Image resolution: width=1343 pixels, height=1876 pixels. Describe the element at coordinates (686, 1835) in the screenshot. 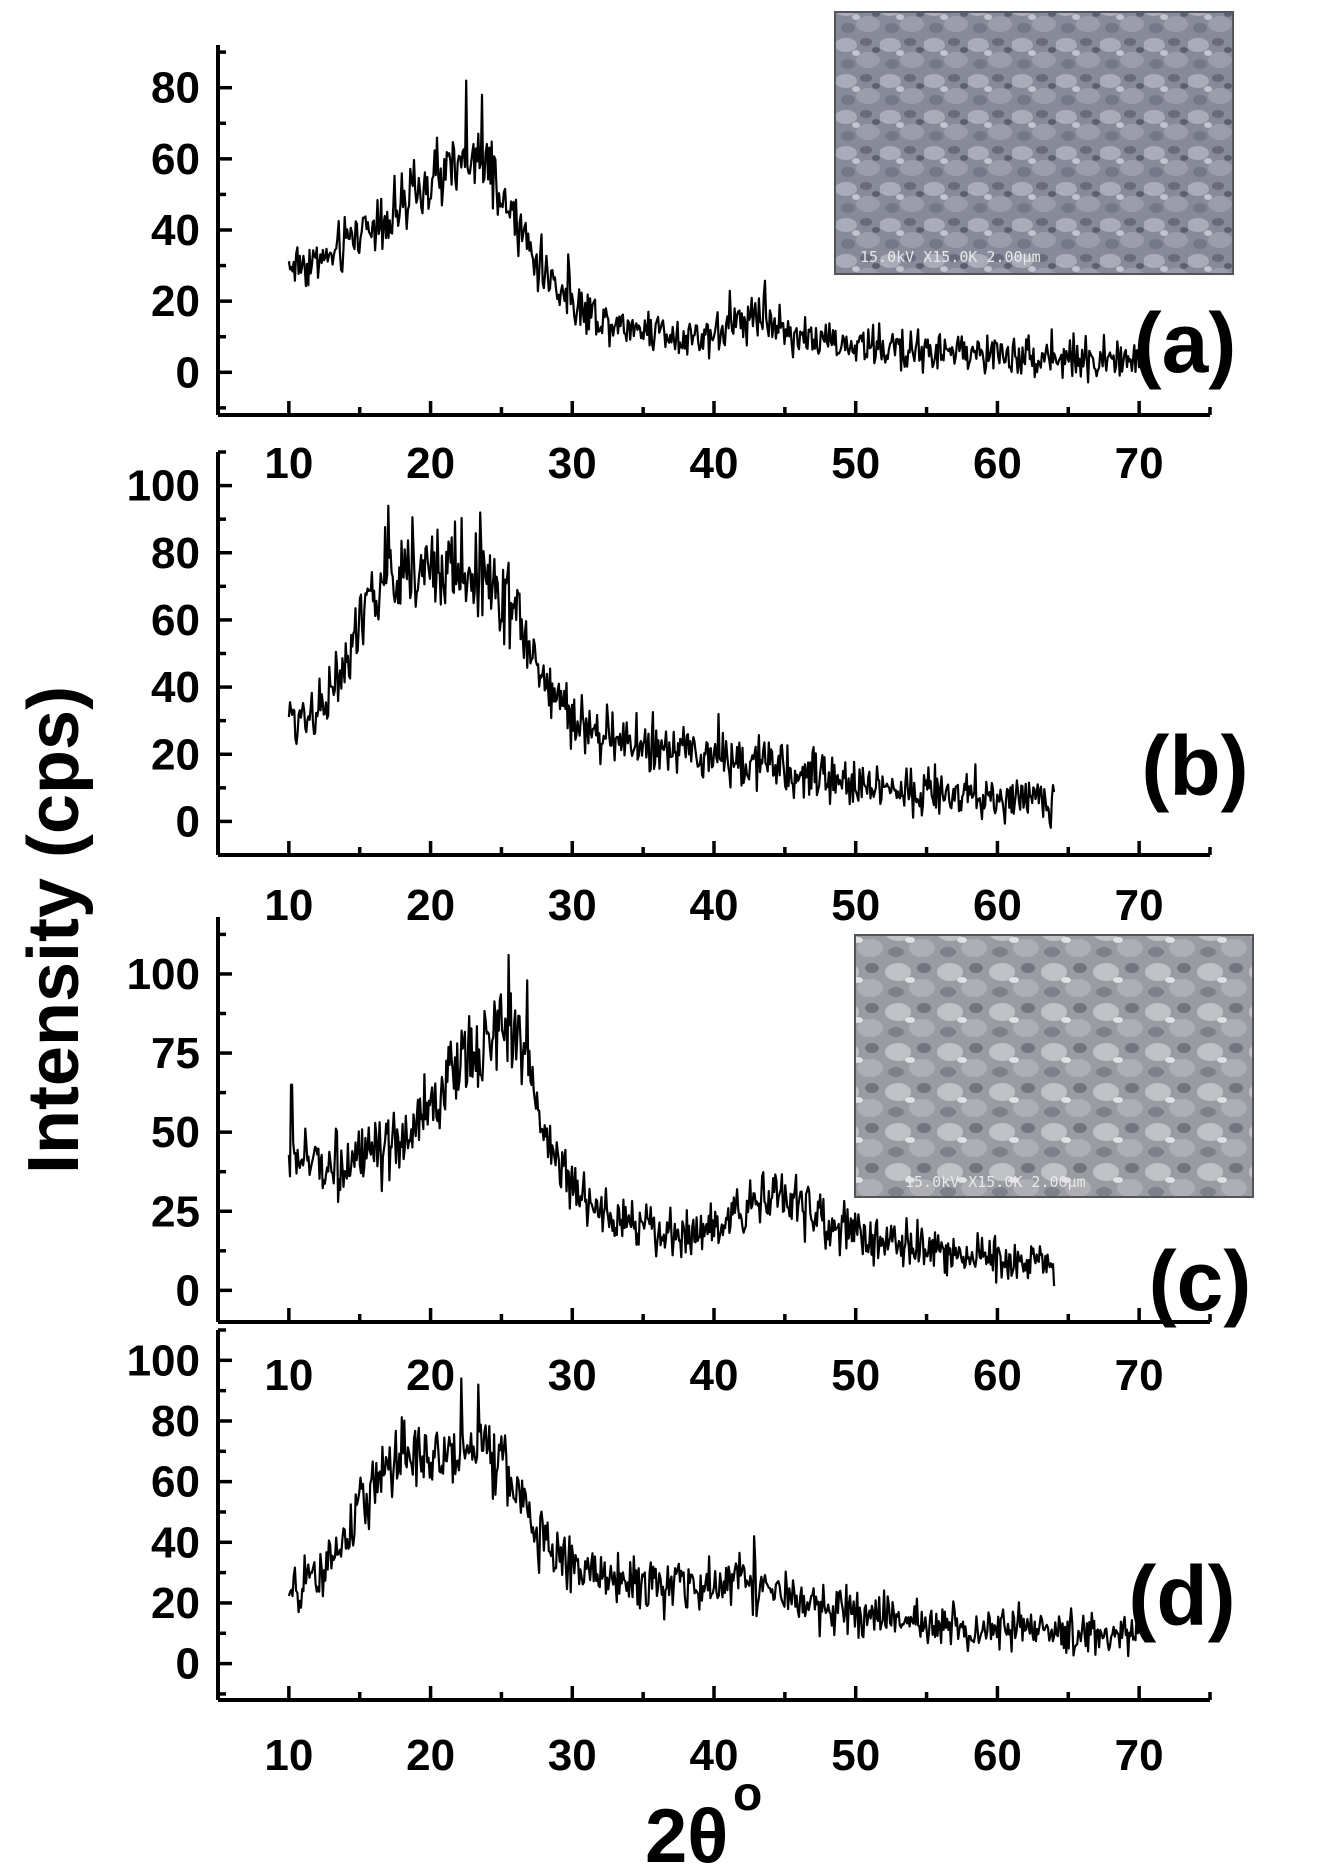

I see `x-axis-title-text: 2θ` at that location.